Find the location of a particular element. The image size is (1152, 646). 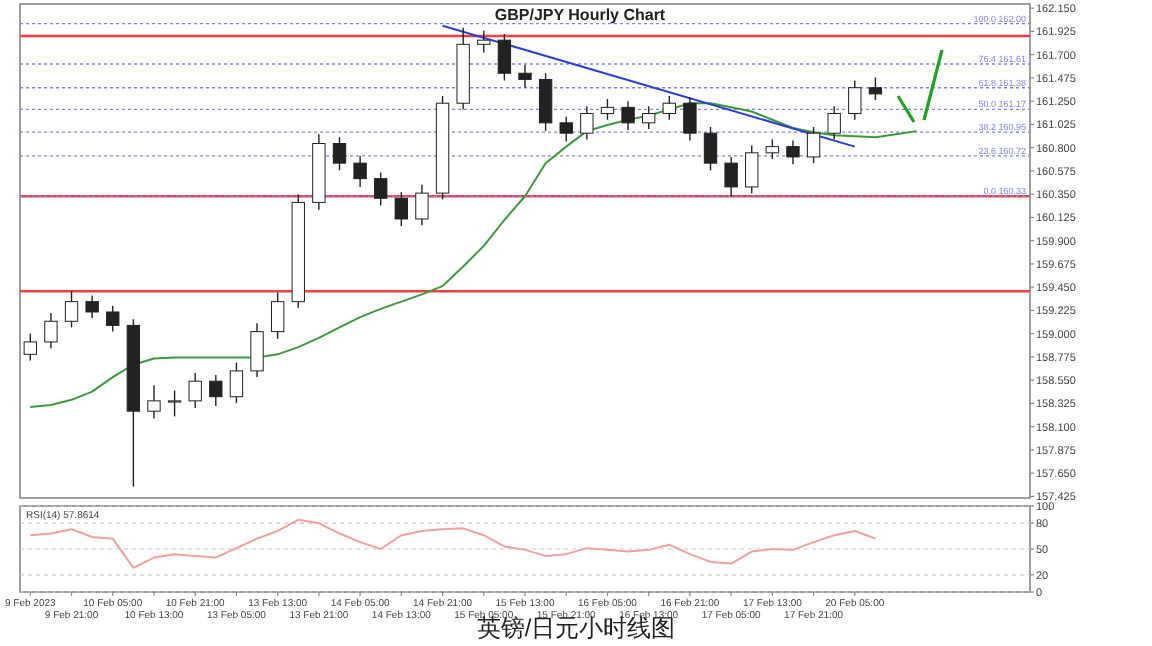

chart-title: GBP/JPY Hourly Chart is located at coordinates (580, 15).